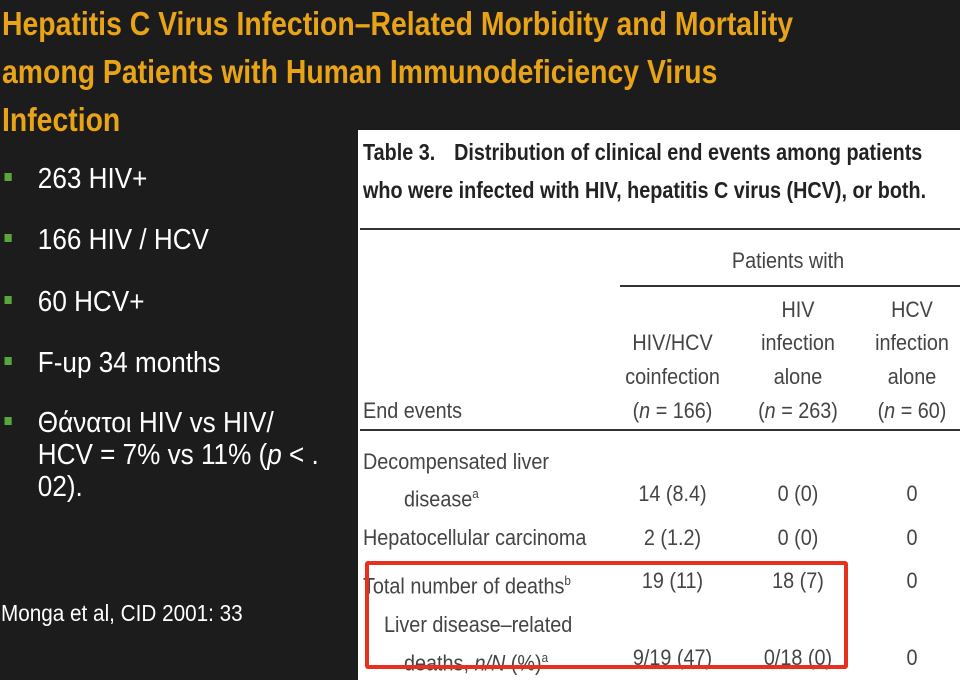  What do you see at coordinates (912, 342) in the screenshot?
I see `col3-line2: infection` at bounding box center [912, 342].